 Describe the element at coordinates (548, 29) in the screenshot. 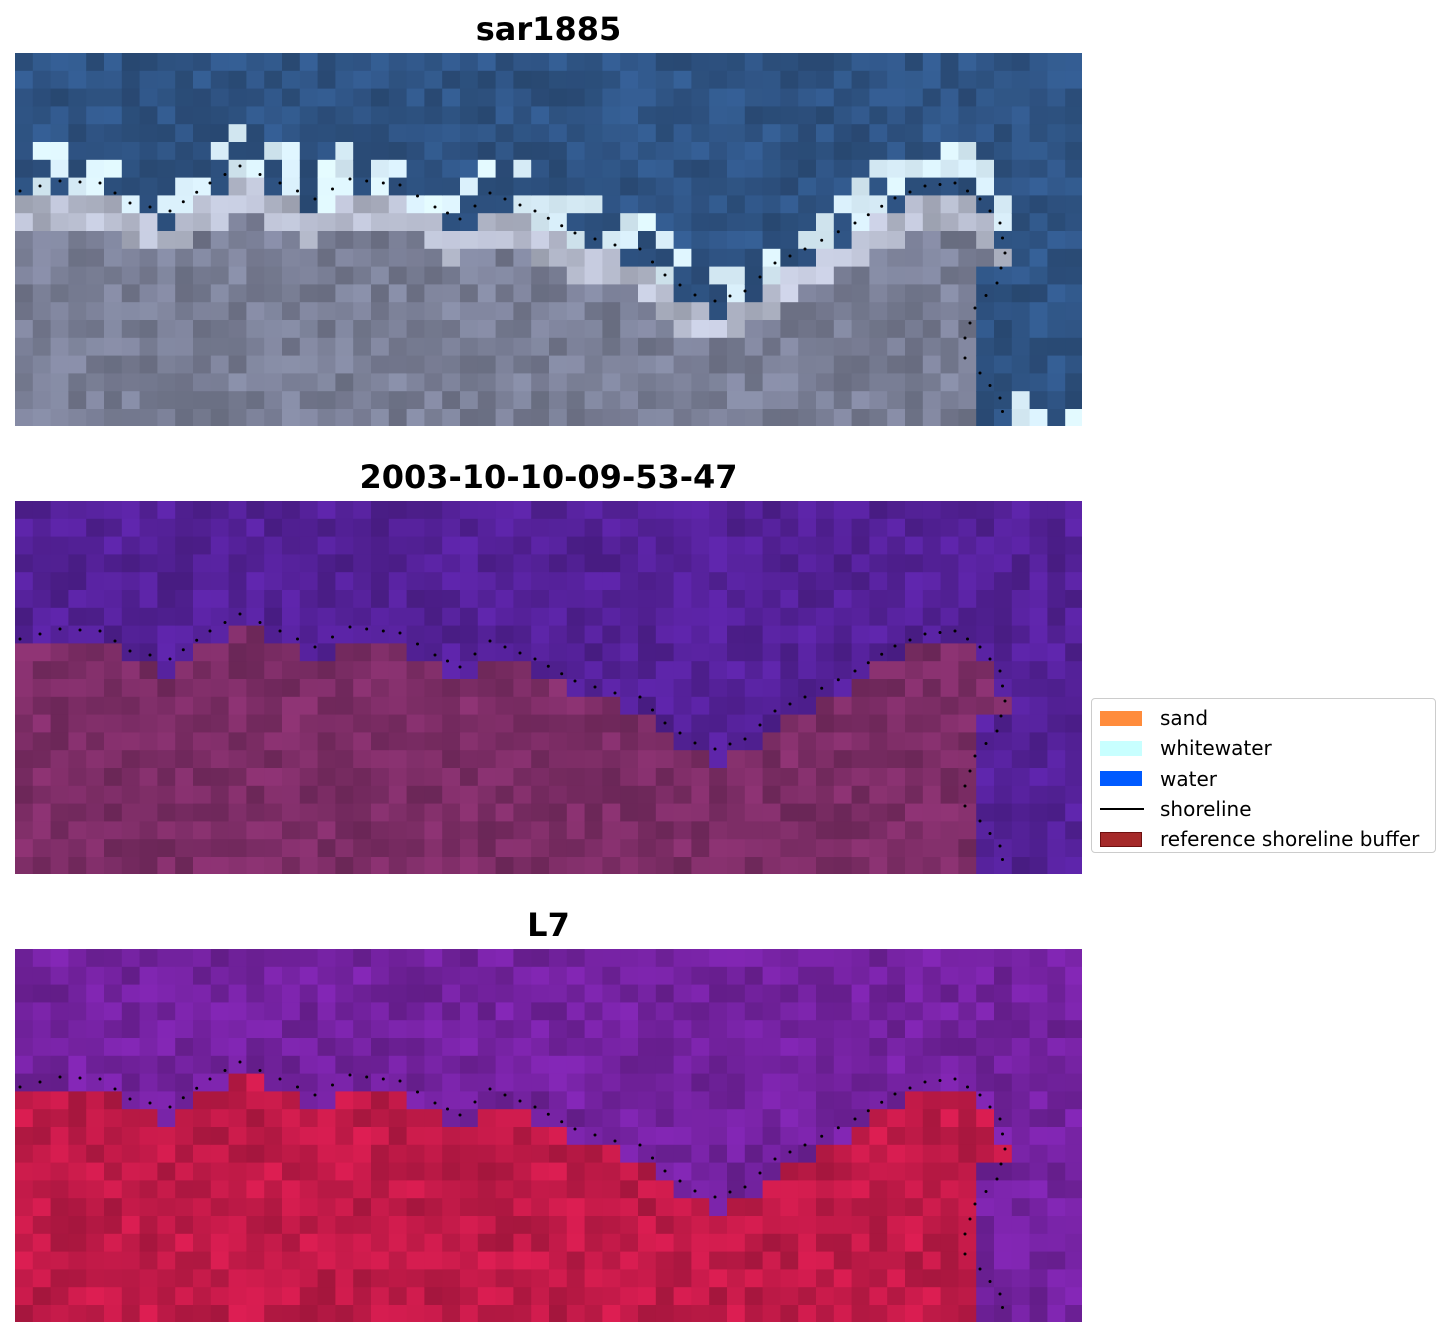

I see `panel-title-1: sar1885` at that location.